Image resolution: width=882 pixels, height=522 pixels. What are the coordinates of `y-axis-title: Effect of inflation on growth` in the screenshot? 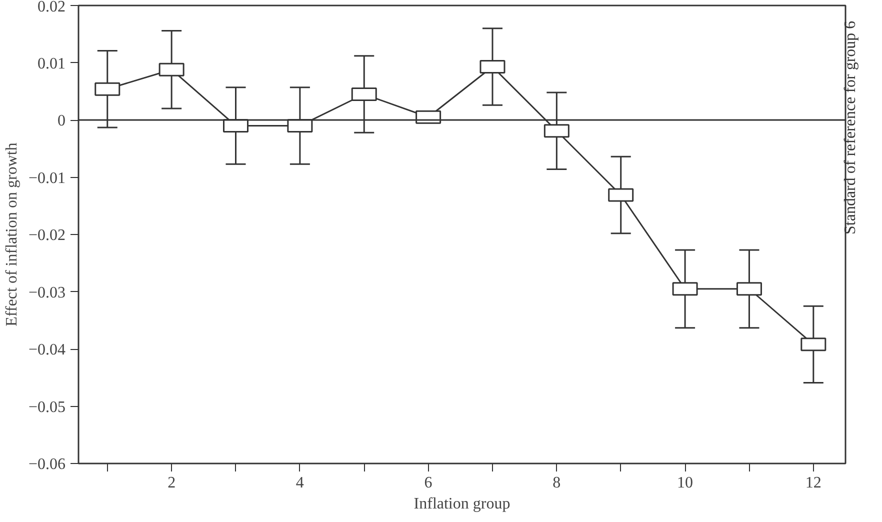 It's located at (11, 234).